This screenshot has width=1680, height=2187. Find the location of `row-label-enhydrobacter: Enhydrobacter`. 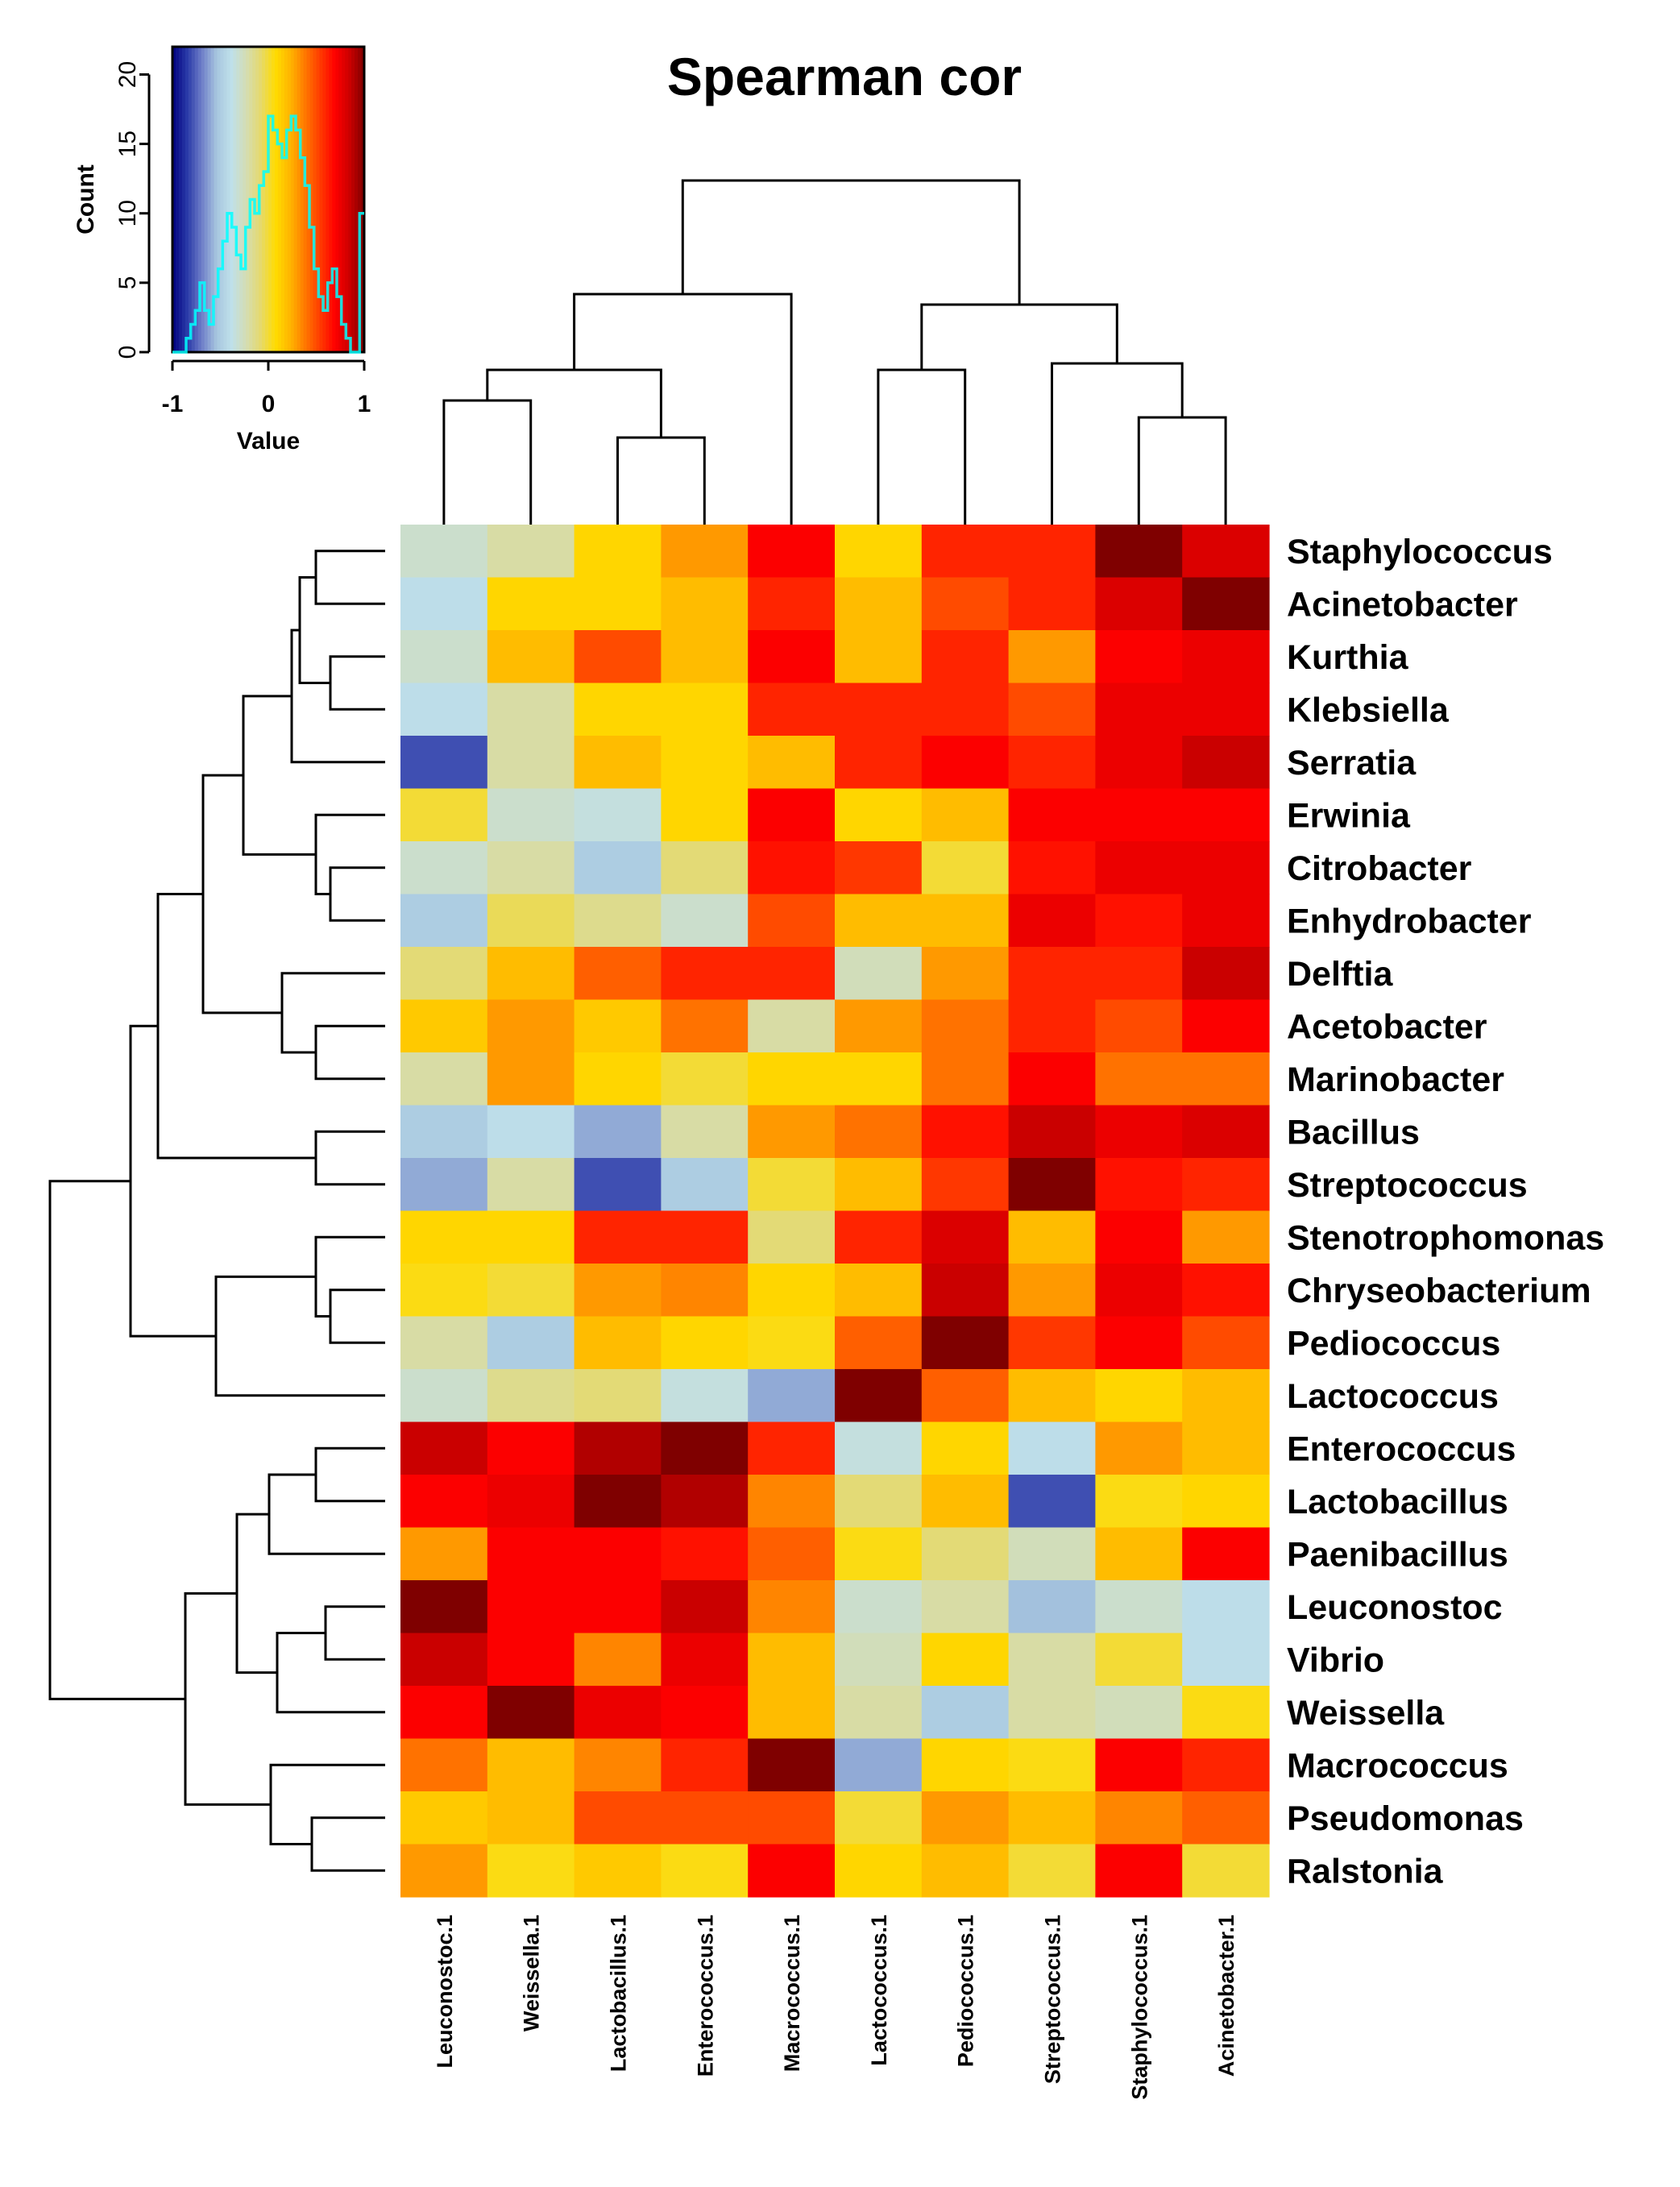

row-label-enhydrobacter: Enhydrobacter is located at coordinates (1409, 921).